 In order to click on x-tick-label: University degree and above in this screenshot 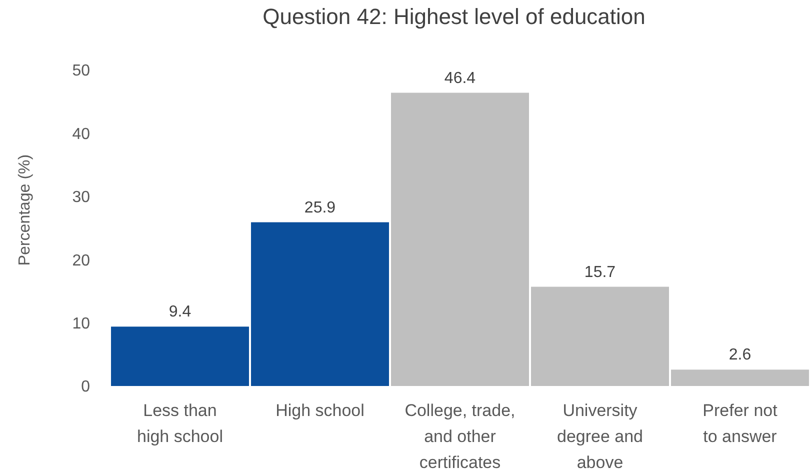, I will do `click(600, 436)`.